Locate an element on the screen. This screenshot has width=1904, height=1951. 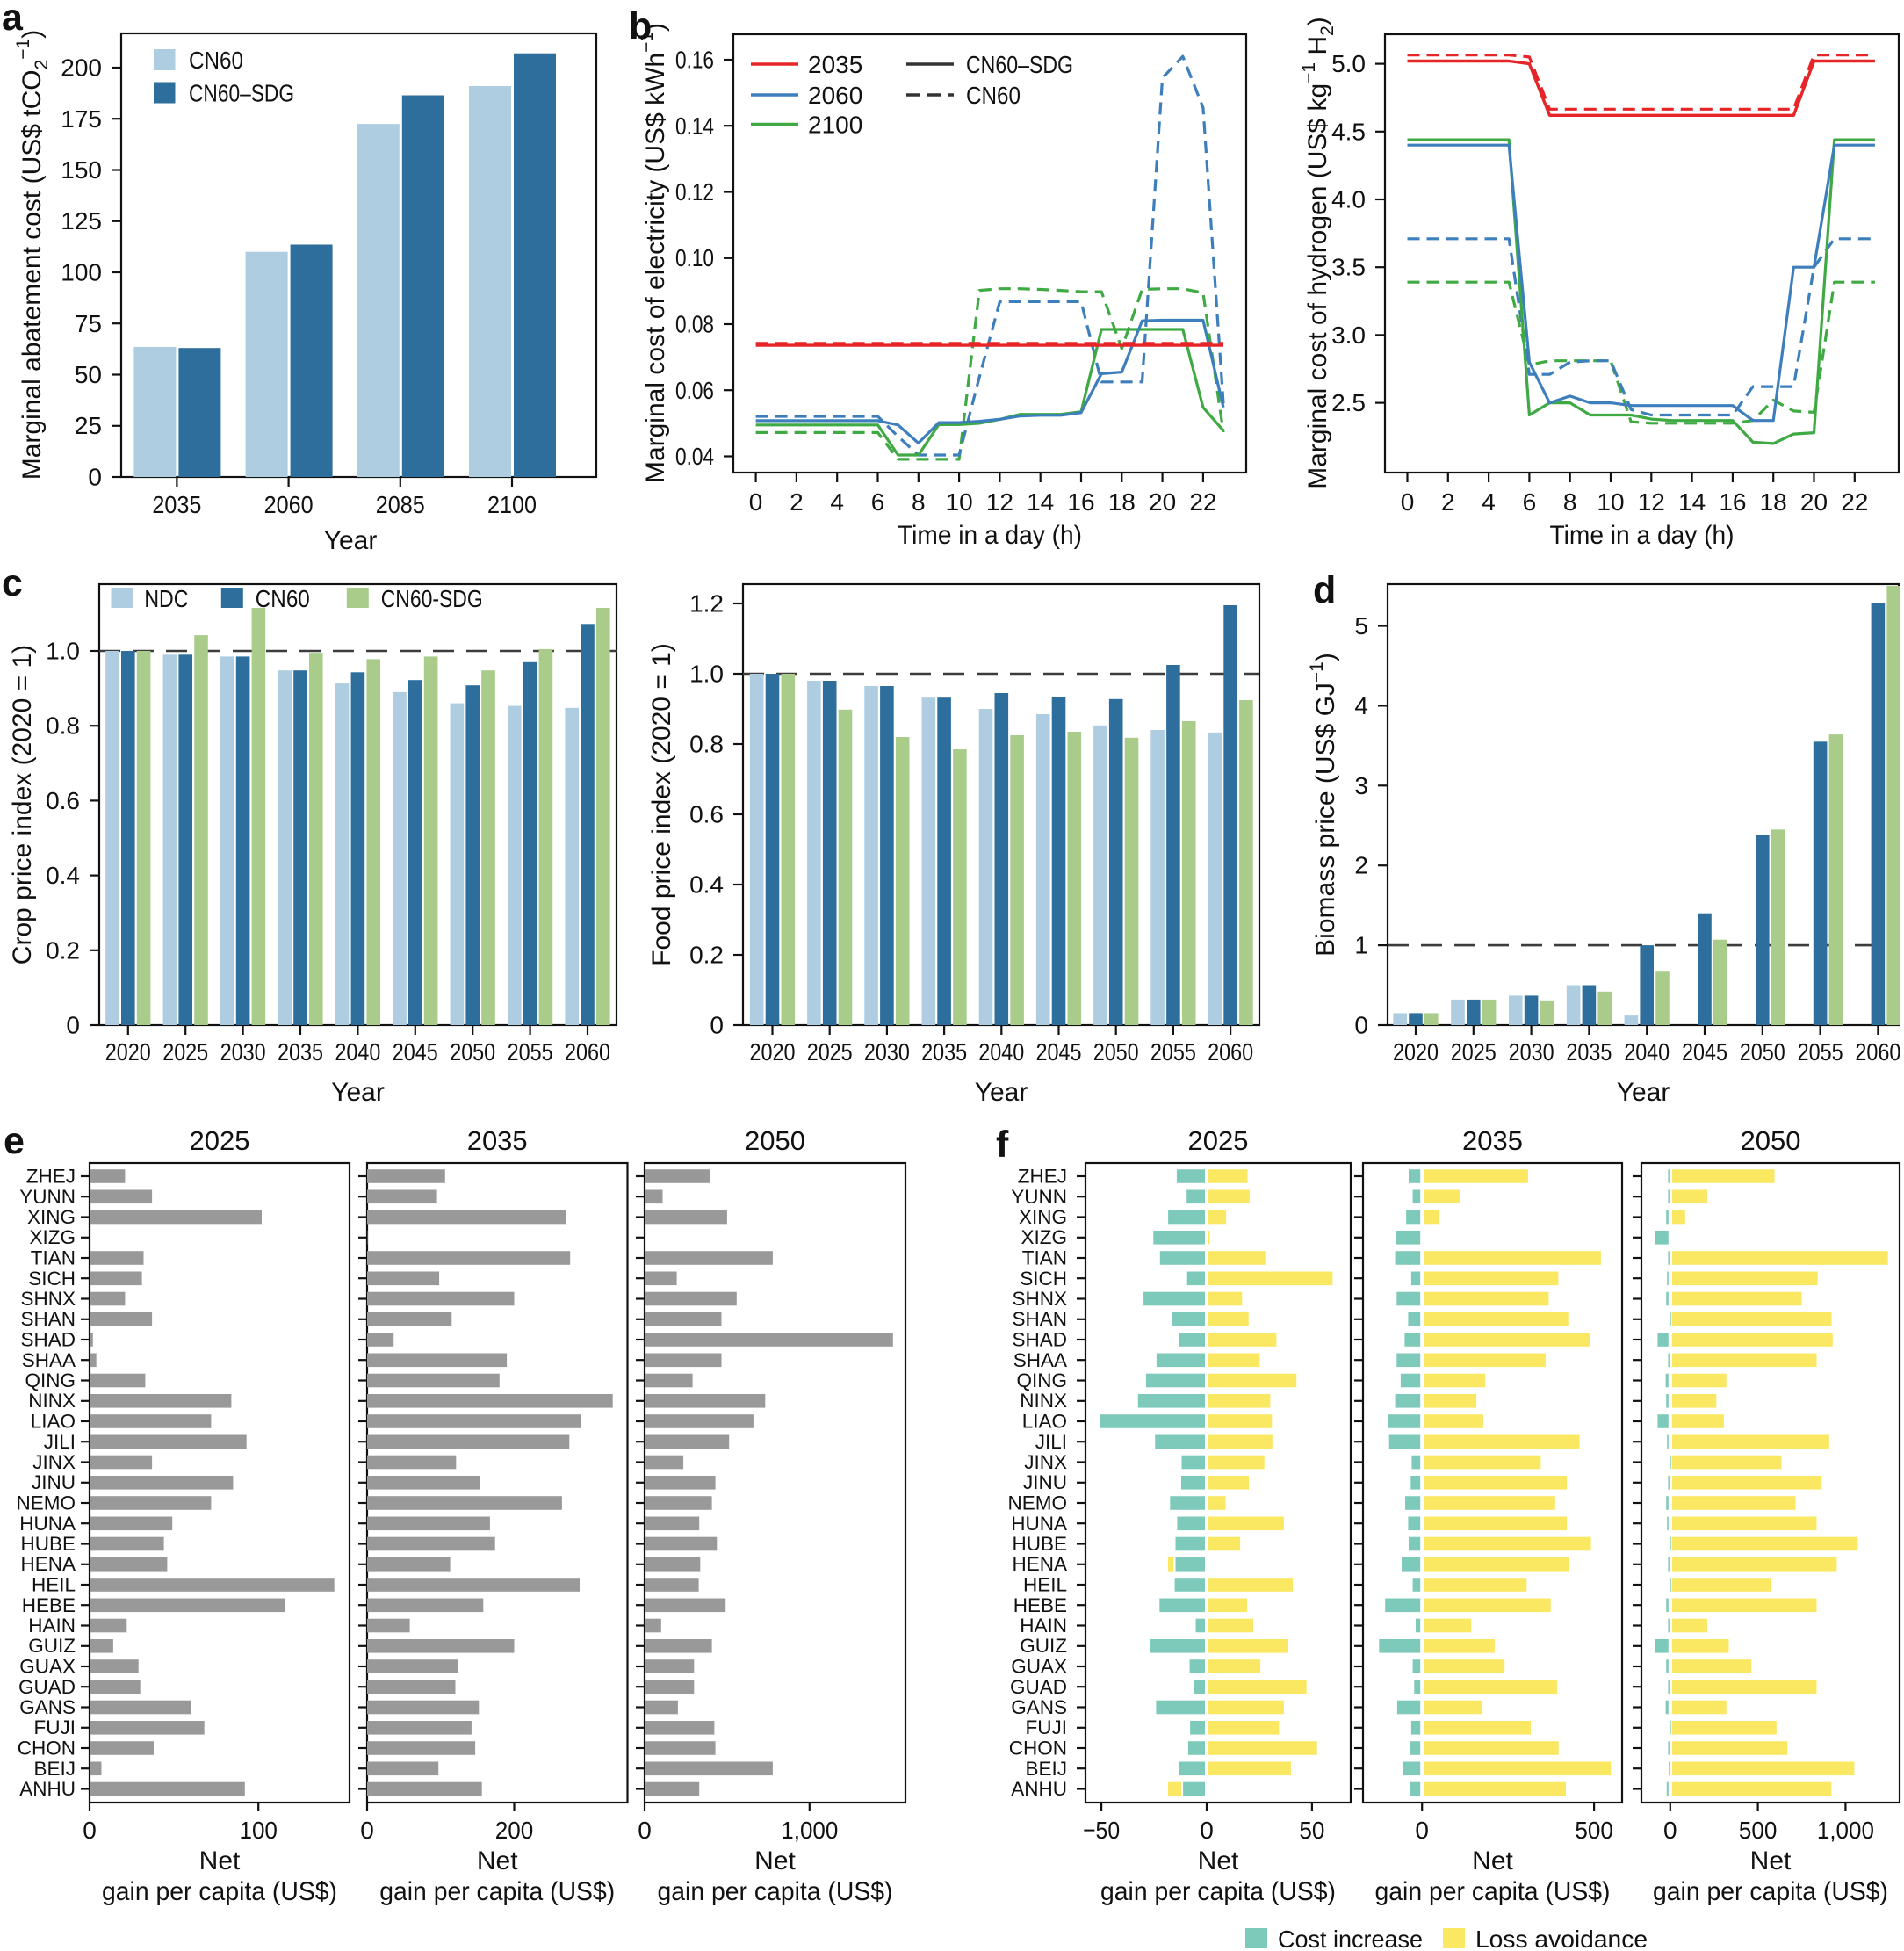
svg-text: Biomass price (US$ GJ−1) is located at coordinates (1323, 805).